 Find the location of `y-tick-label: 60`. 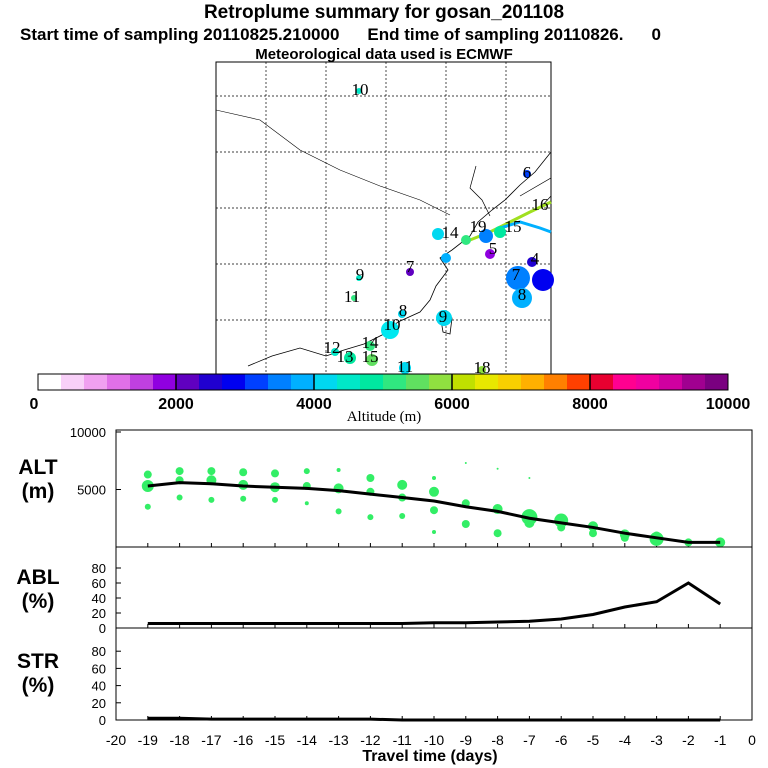

y-tick-label: 60 is located at coordinates (99, 668).